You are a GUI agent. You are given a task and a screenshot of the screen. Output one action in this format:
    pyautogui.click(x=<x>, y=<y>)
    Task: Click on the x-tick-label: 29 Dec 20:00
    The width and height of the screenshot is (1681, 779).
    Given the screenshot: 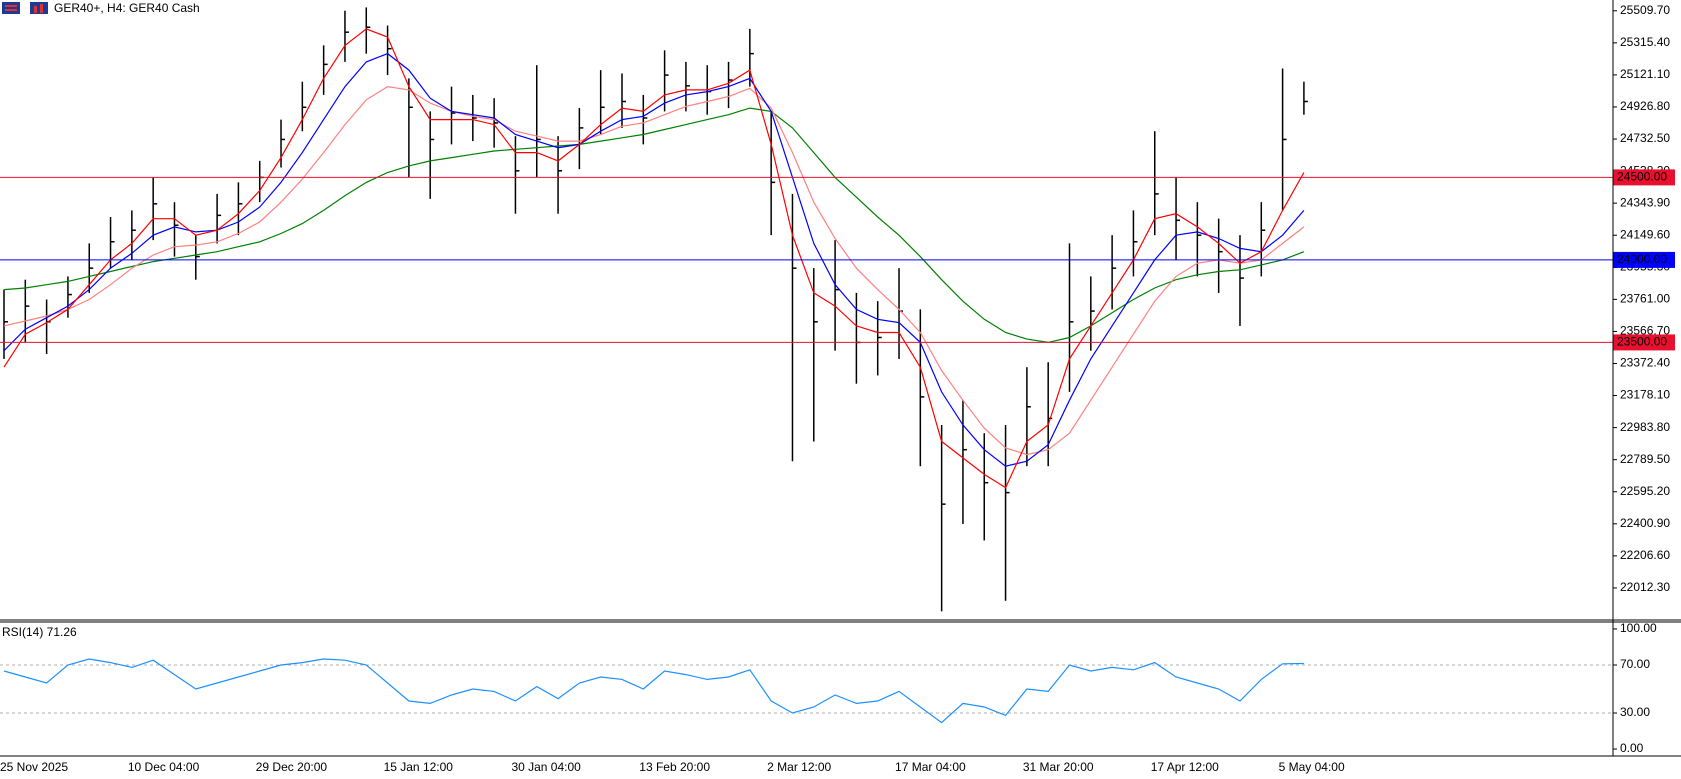 What is the action you would take?
    pyautogui.click(x=292, y=767)
    